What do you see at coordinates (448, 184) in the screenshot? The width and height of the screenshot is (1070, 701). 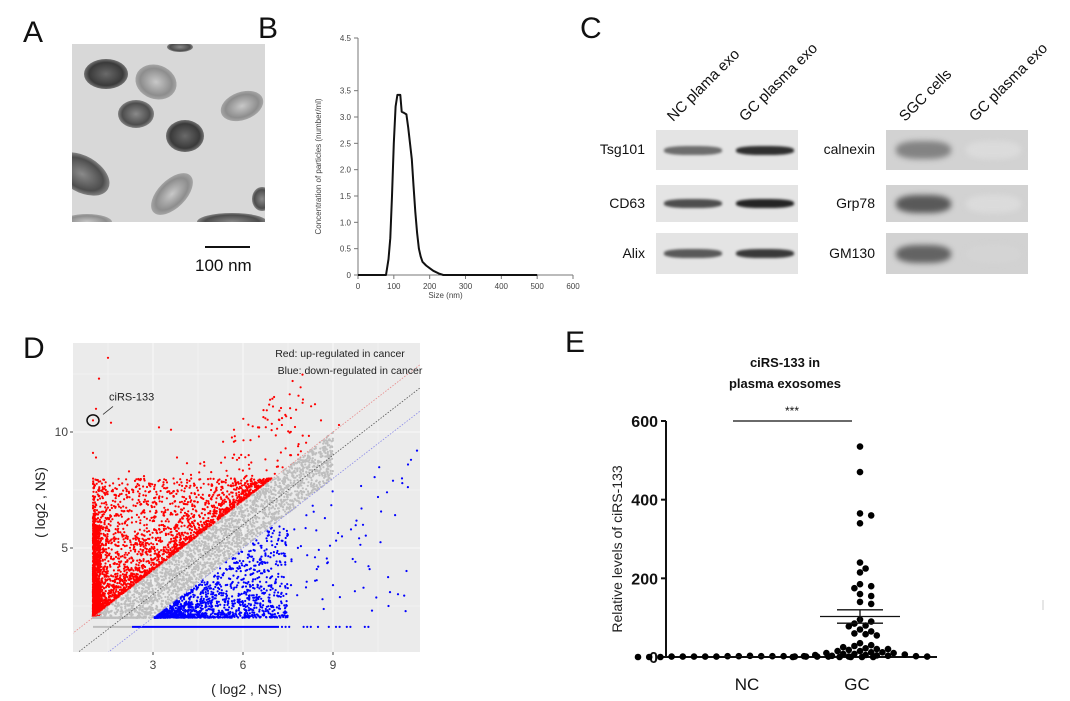 I see `size-distribution-line` at bounding box center [448, 184].